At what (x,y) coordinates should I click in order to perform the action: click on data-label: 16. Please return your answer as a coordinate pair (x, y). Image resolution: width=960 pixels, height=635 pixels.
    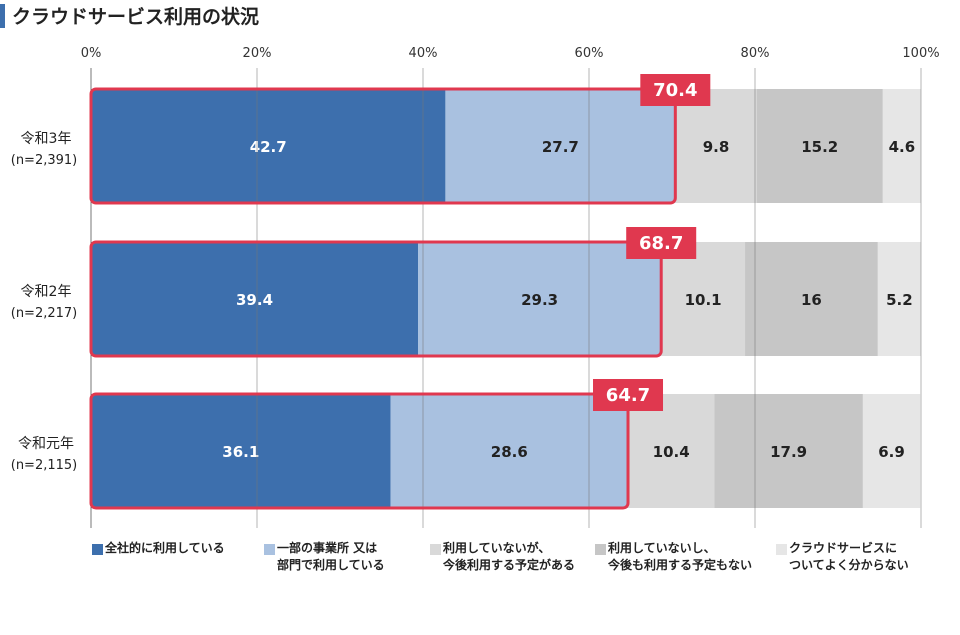
    Looking at the image, I should click on (811, 300).